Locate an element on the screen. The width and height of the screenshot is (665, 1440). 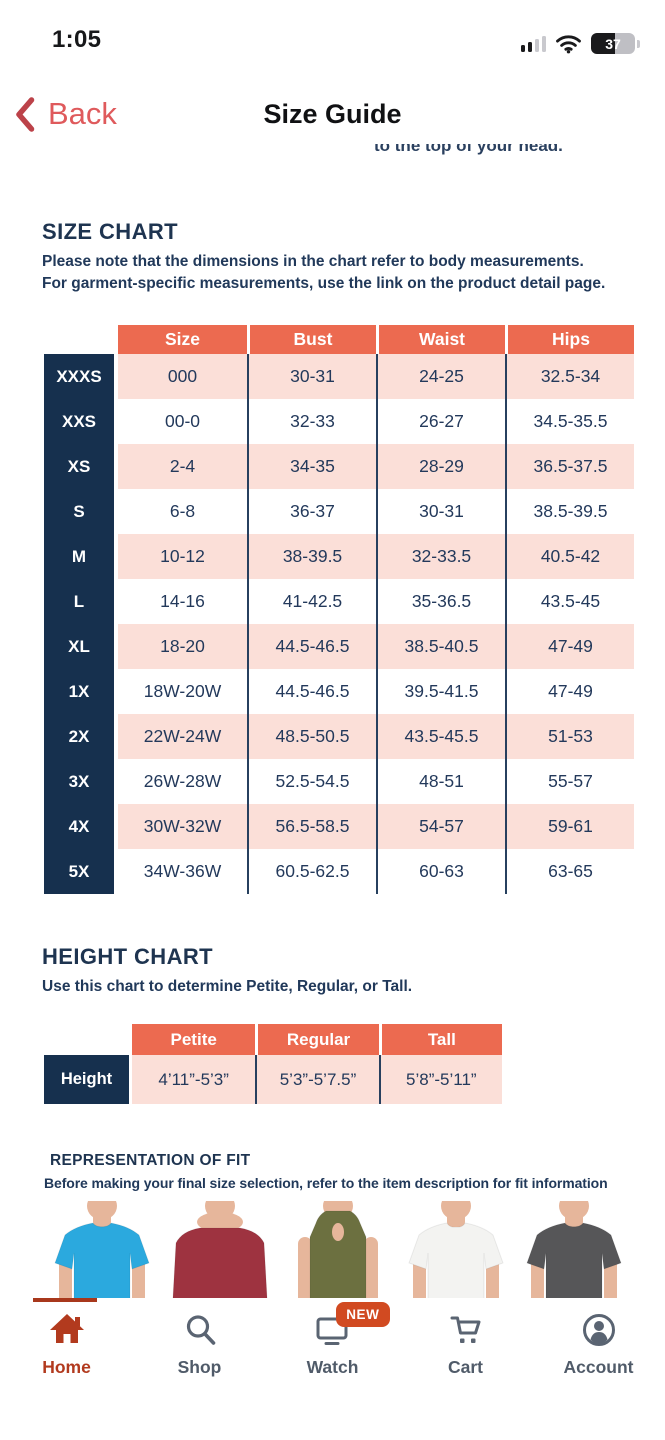
column-header: Bust is located at coordinates (311, 339).